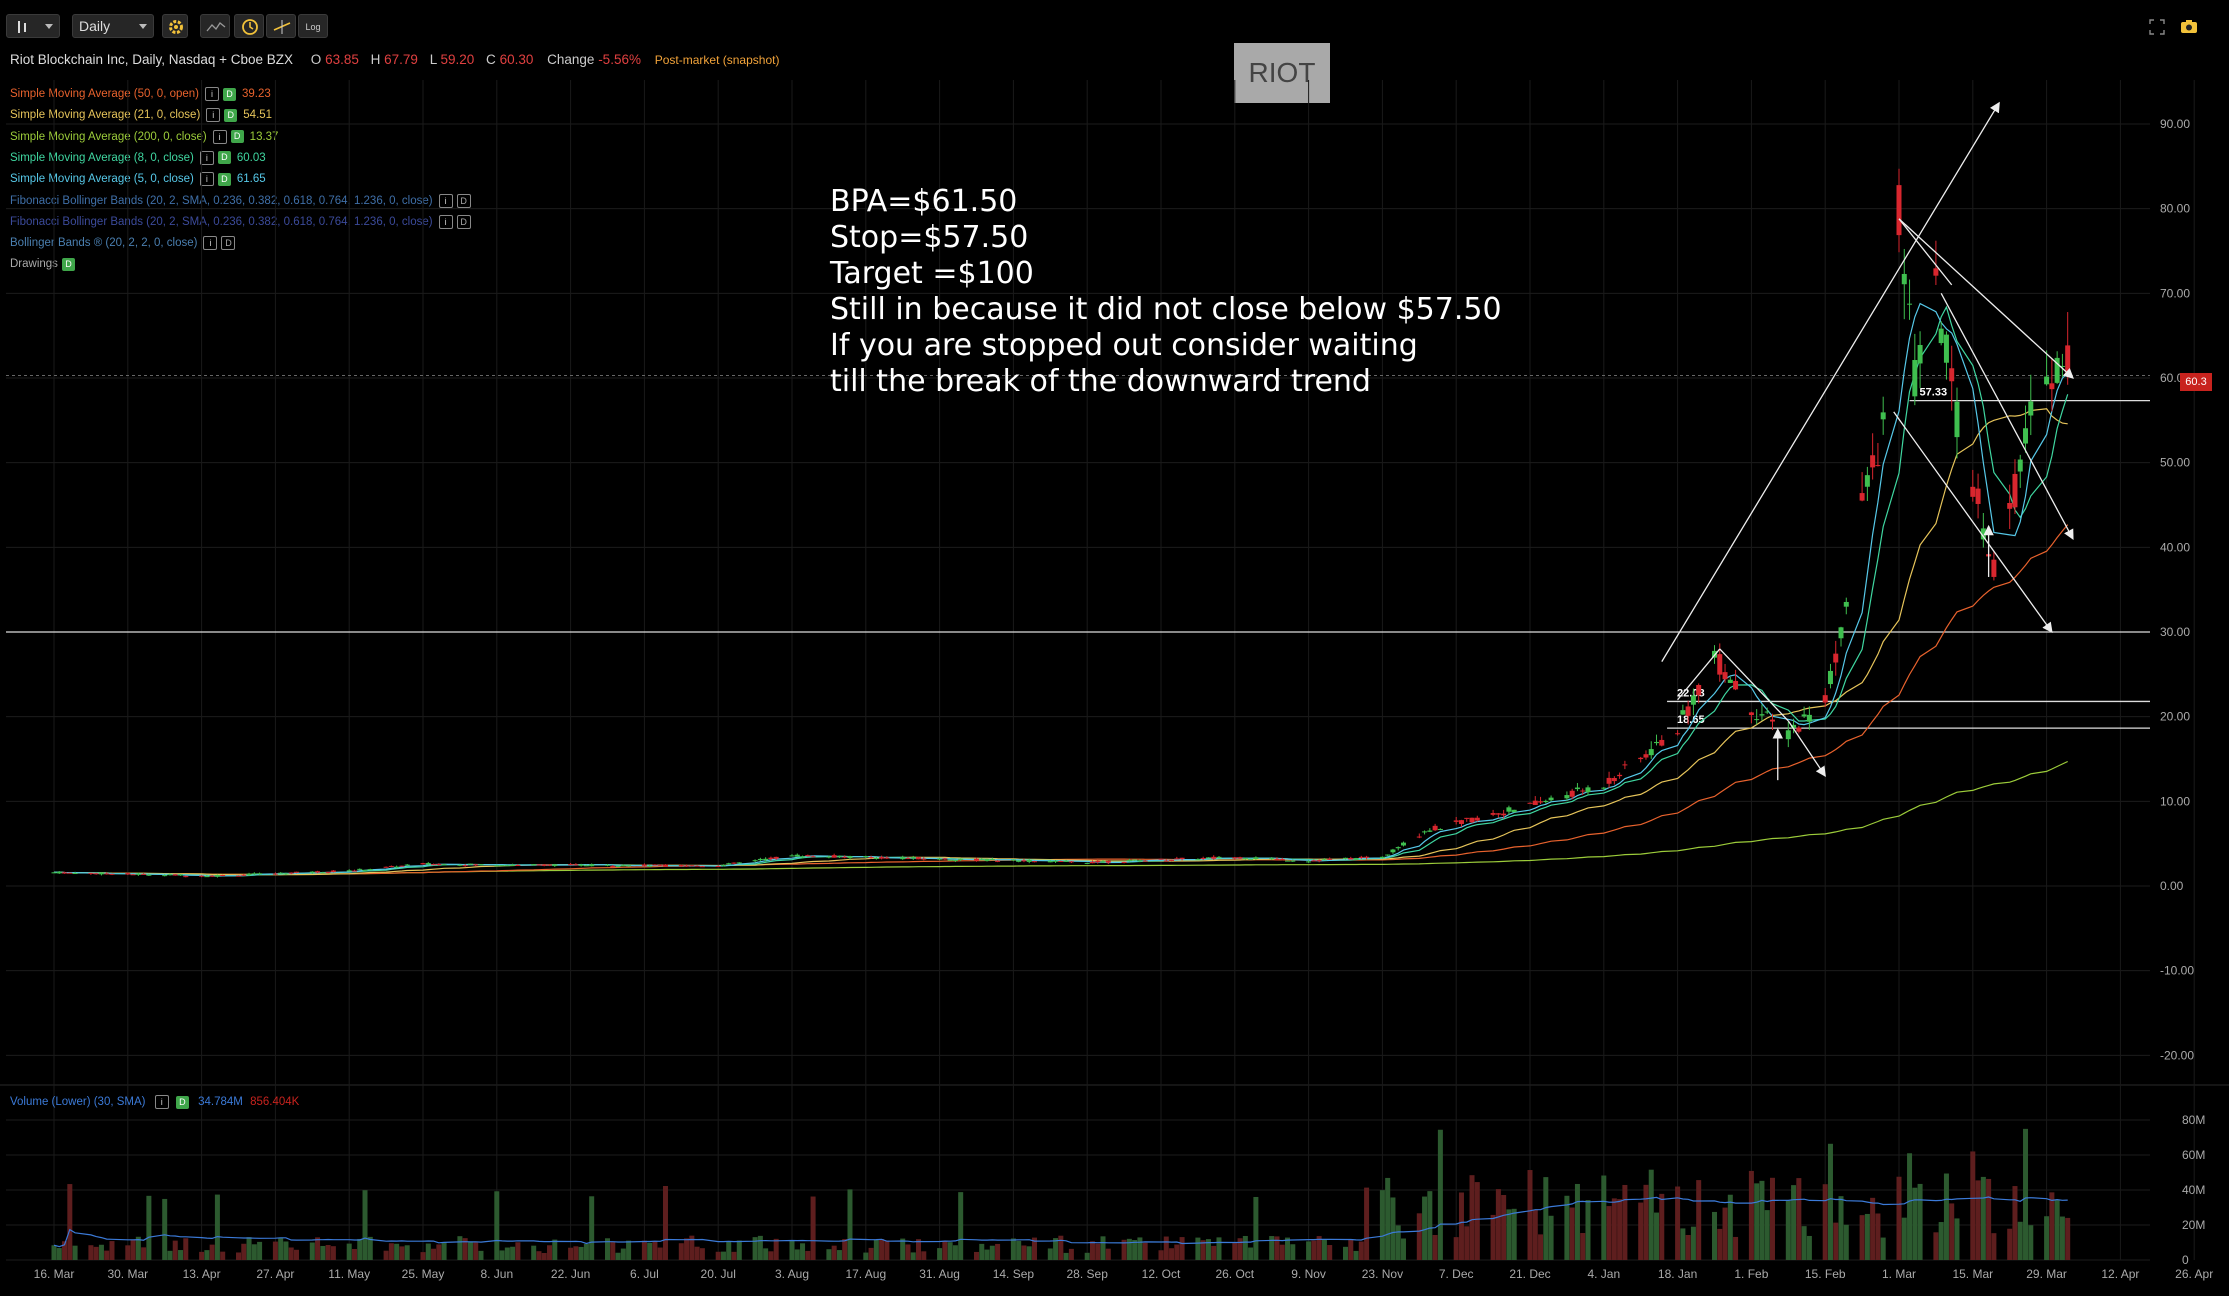  What do you see at coordinates (718, 1274) in the screenshot?
I see `x-tick-label: 20. Jul` at bounding box center [718, 1274].